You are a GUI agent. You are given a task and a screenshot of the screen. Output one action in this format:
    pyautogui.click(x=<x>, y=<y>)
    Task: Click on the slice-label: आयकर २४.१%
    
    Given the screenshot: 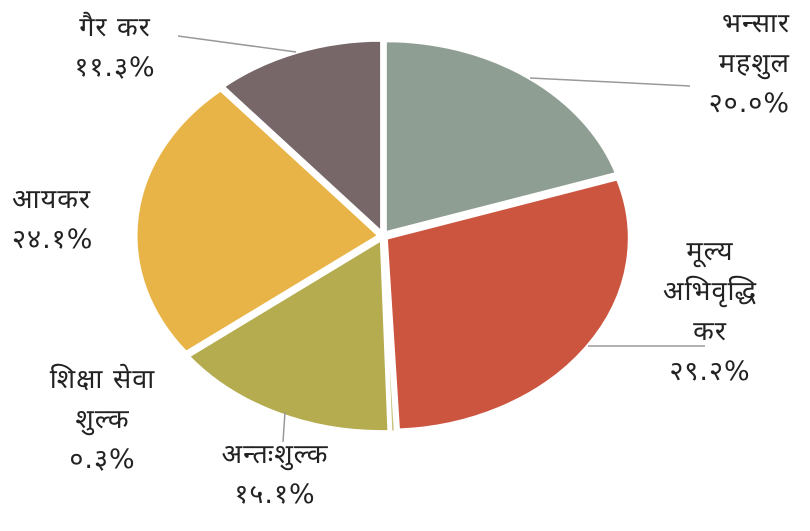 What is the action you would take?
    pyautogui.click(x=53, y=219)
    